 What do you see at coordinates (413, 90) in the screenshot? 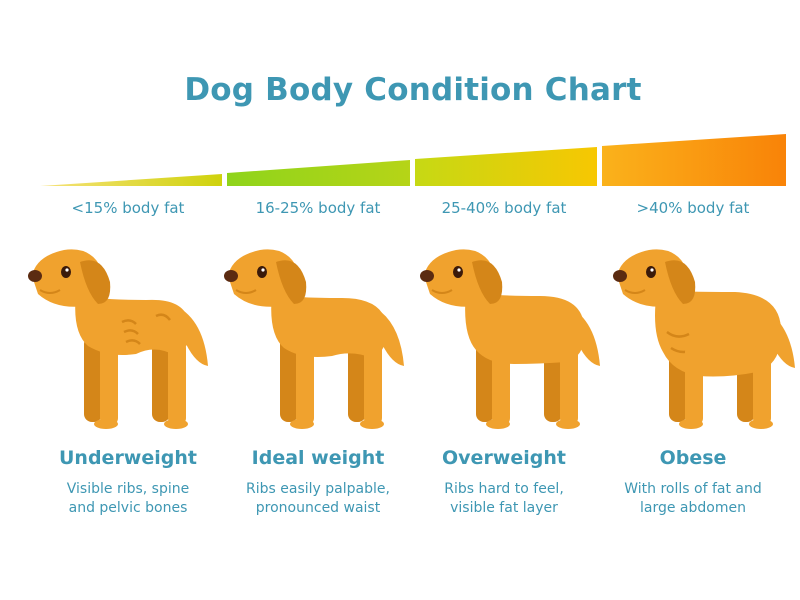
I see `chart-title: Dog Body Condition Chart` at bounding box center [413, 90].